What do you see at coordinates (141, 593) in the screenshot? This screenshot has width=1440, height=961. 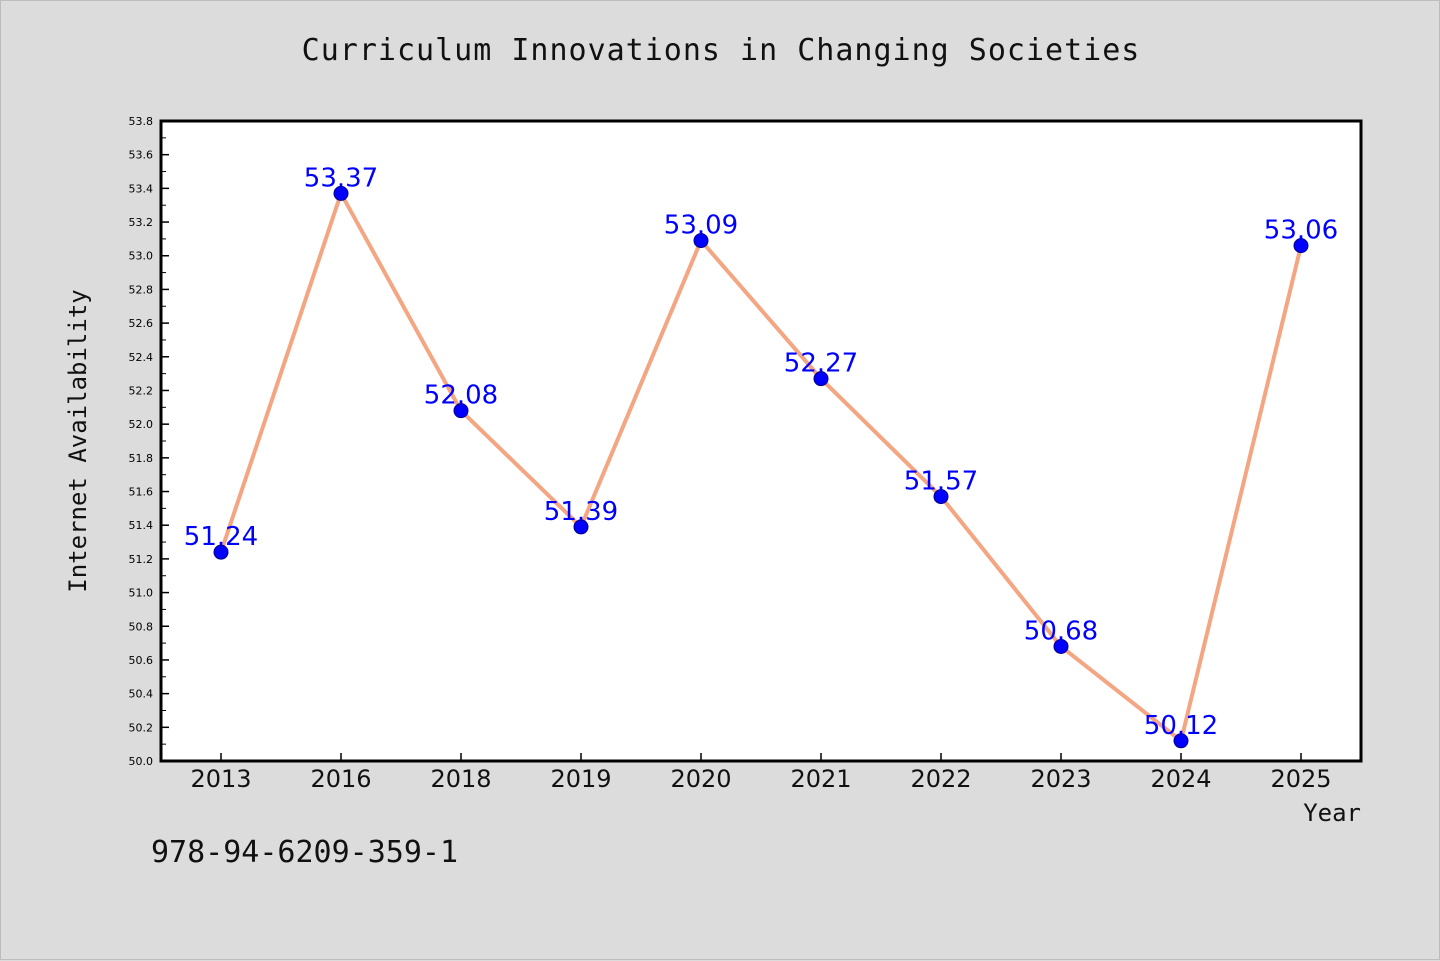 I see `y-tick-label: 51.0` at bounding box center [141, 593].